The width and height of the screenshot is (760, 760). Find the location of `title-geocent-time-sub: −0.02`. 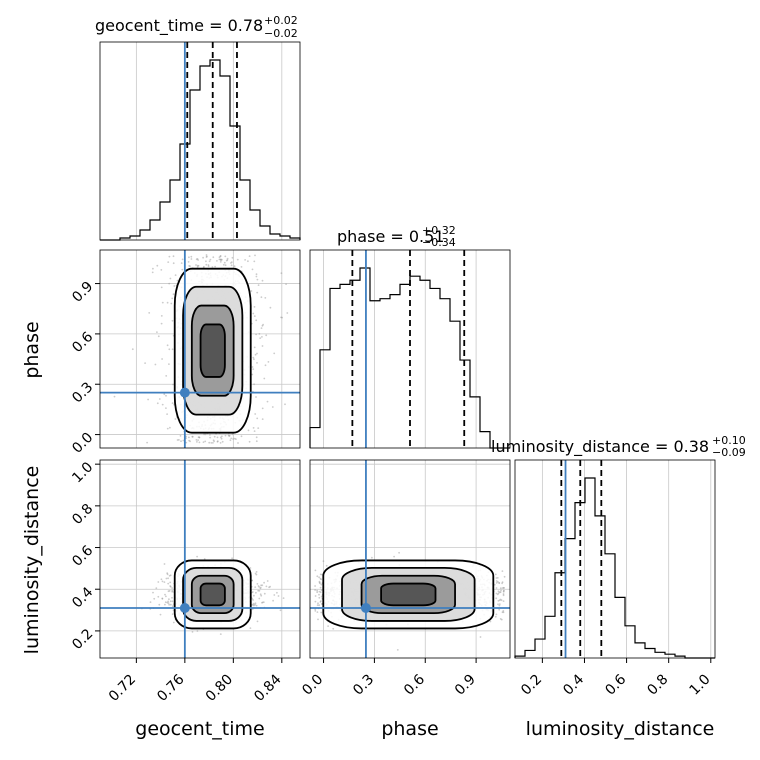

title-geocent-time-sub: −0.02 is located at coordinates (281, 33).